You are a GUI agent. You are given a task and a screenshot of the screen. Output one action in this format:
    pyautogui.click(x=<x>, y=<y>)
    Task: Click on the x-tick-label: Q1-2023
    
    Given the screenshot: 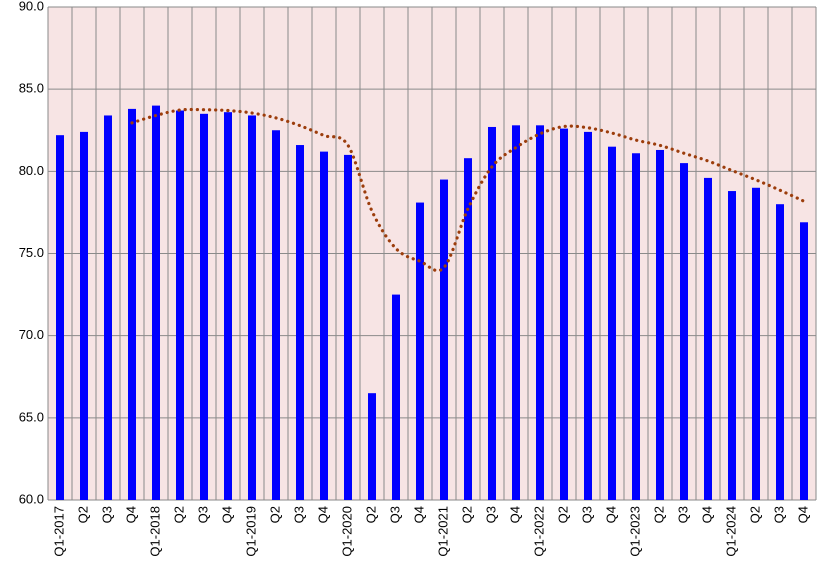 What is the action you would take?
    pyautogui.click(x=634, y=531)
    